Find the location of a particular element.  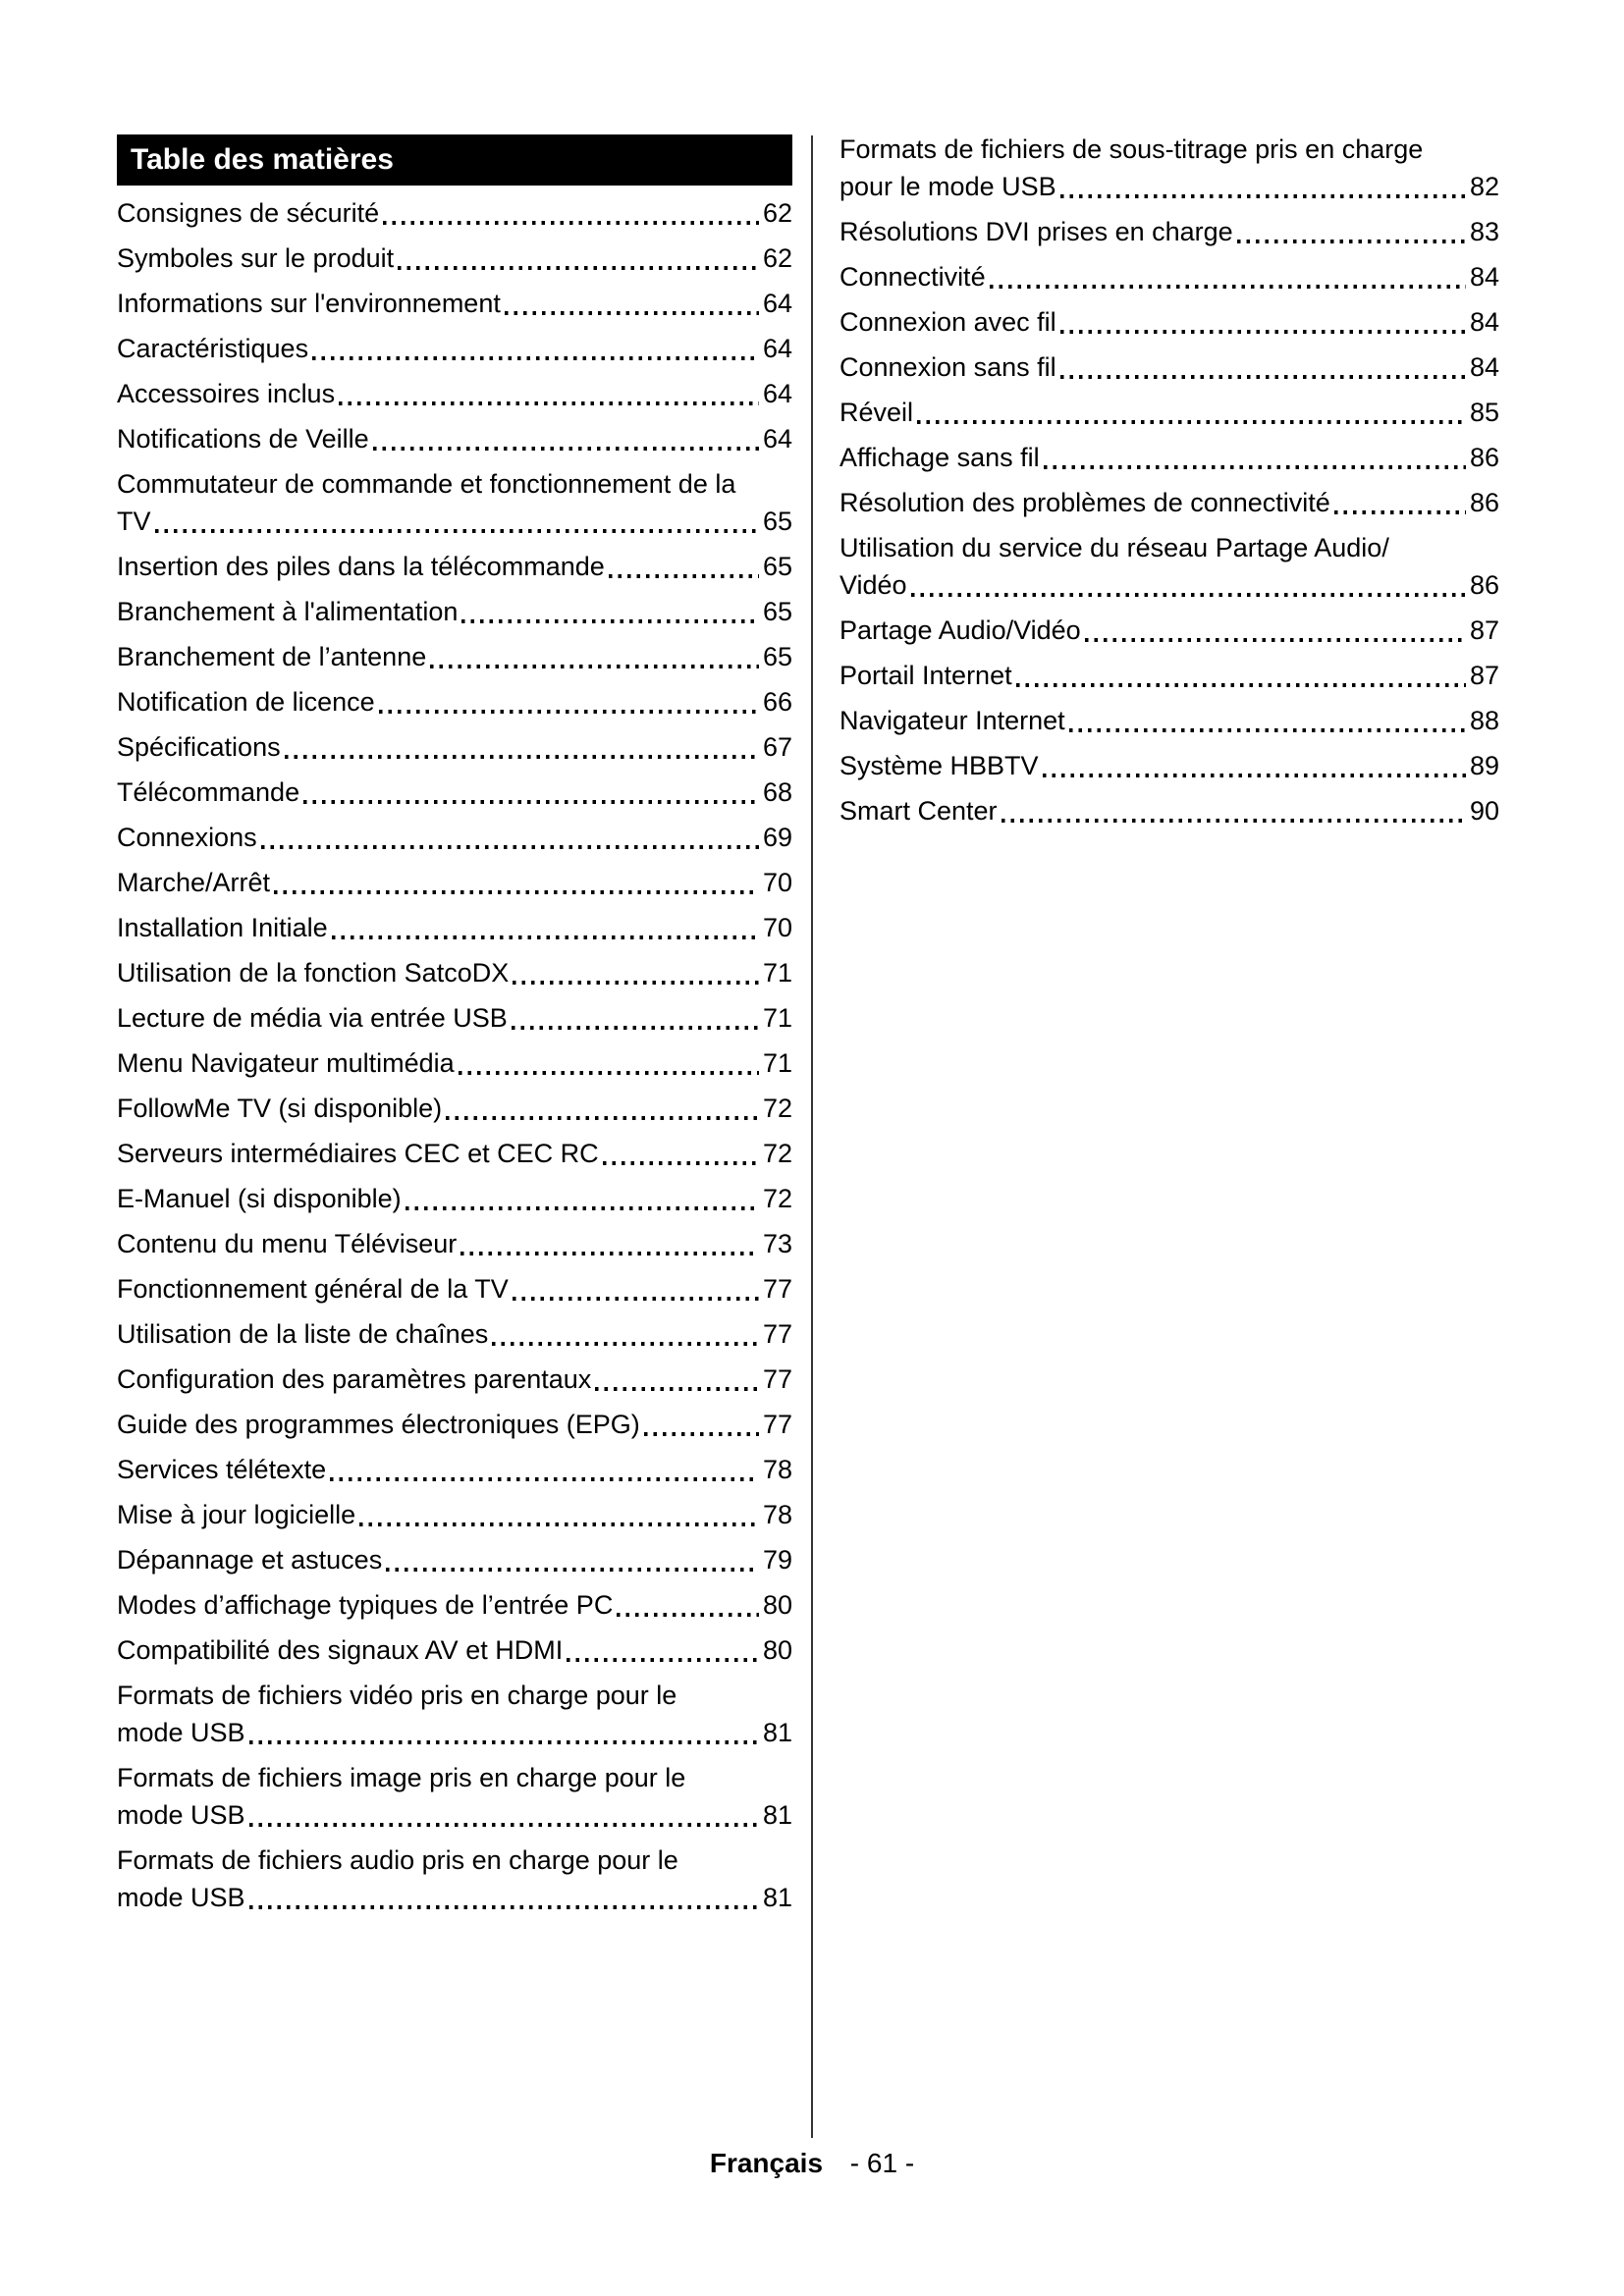

toc-entry-label: Marche/Arrêt is located at coordinates (194, 882).